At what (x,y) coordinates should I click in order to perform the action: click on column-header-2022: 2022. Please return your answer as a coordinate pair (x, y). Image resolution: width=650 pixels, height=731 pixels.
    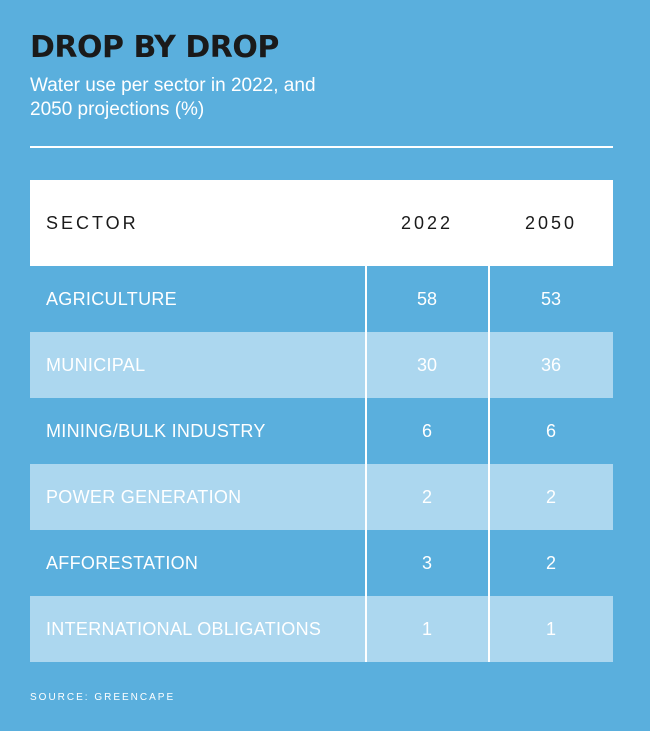
    Looking at the image, I should click on (427, 223).